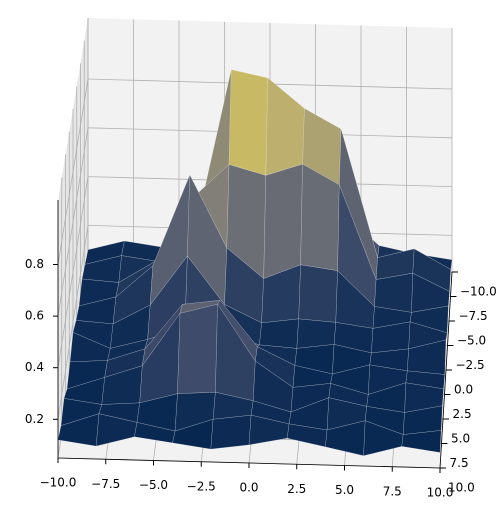  What do you see at coordinates (471, 341) in the screenshot?
I see `y-tick-label: −5.0` at bounding box center [471, 341].